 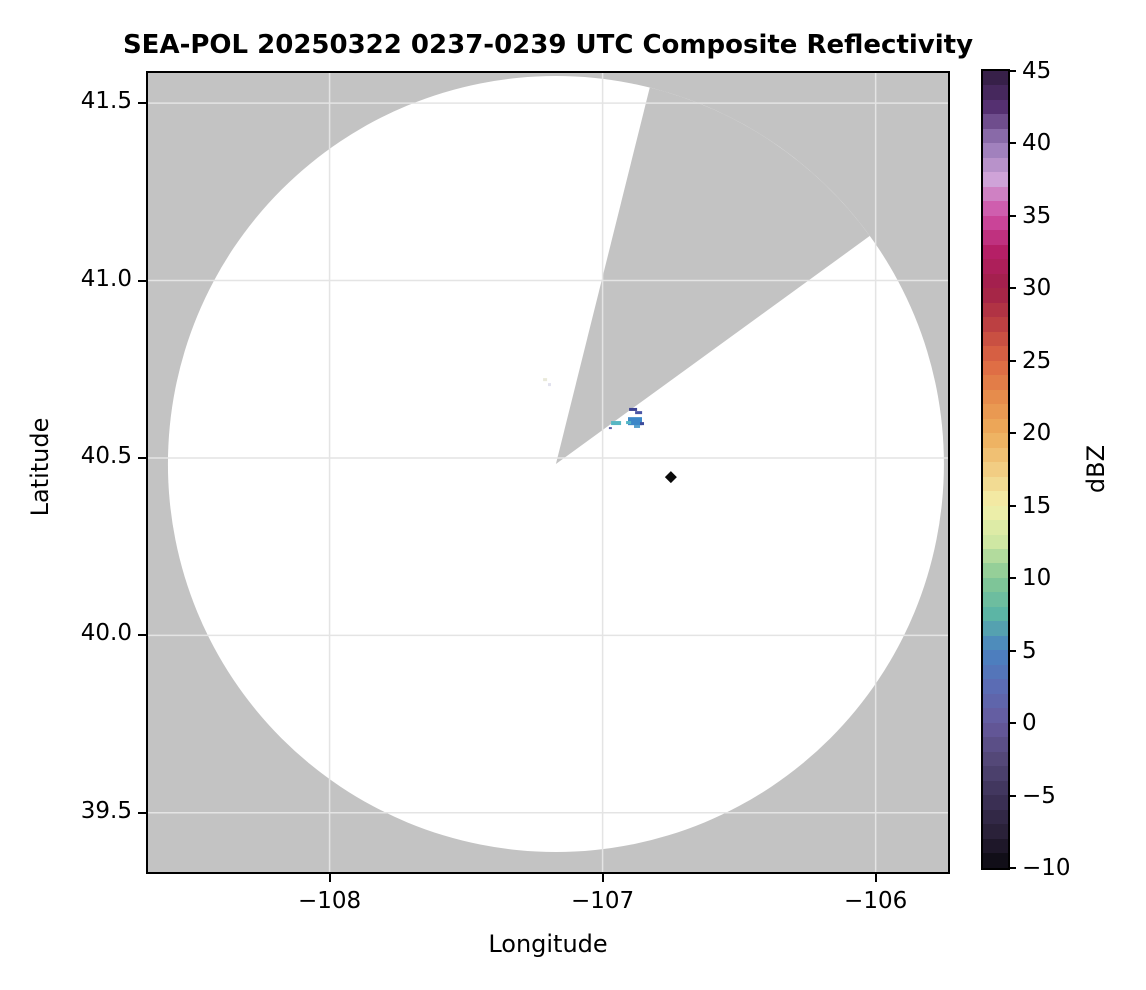 I want to click on colorbar, so click(x=995, y=469).